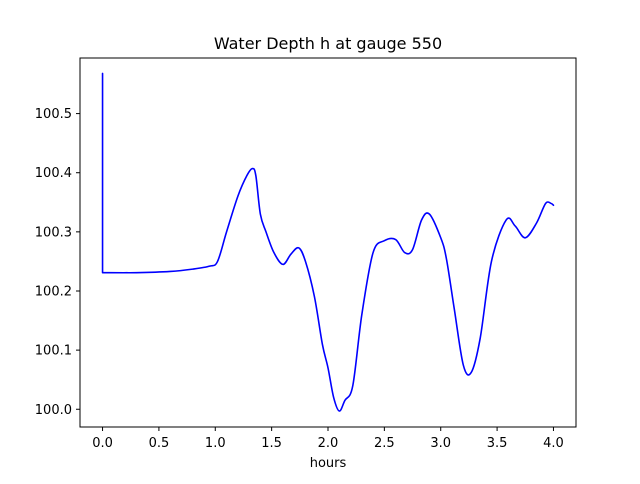  Describe the element at coordinates (53, 410) in the screenshot. I see `y-tick-label: 100.0` at that location.